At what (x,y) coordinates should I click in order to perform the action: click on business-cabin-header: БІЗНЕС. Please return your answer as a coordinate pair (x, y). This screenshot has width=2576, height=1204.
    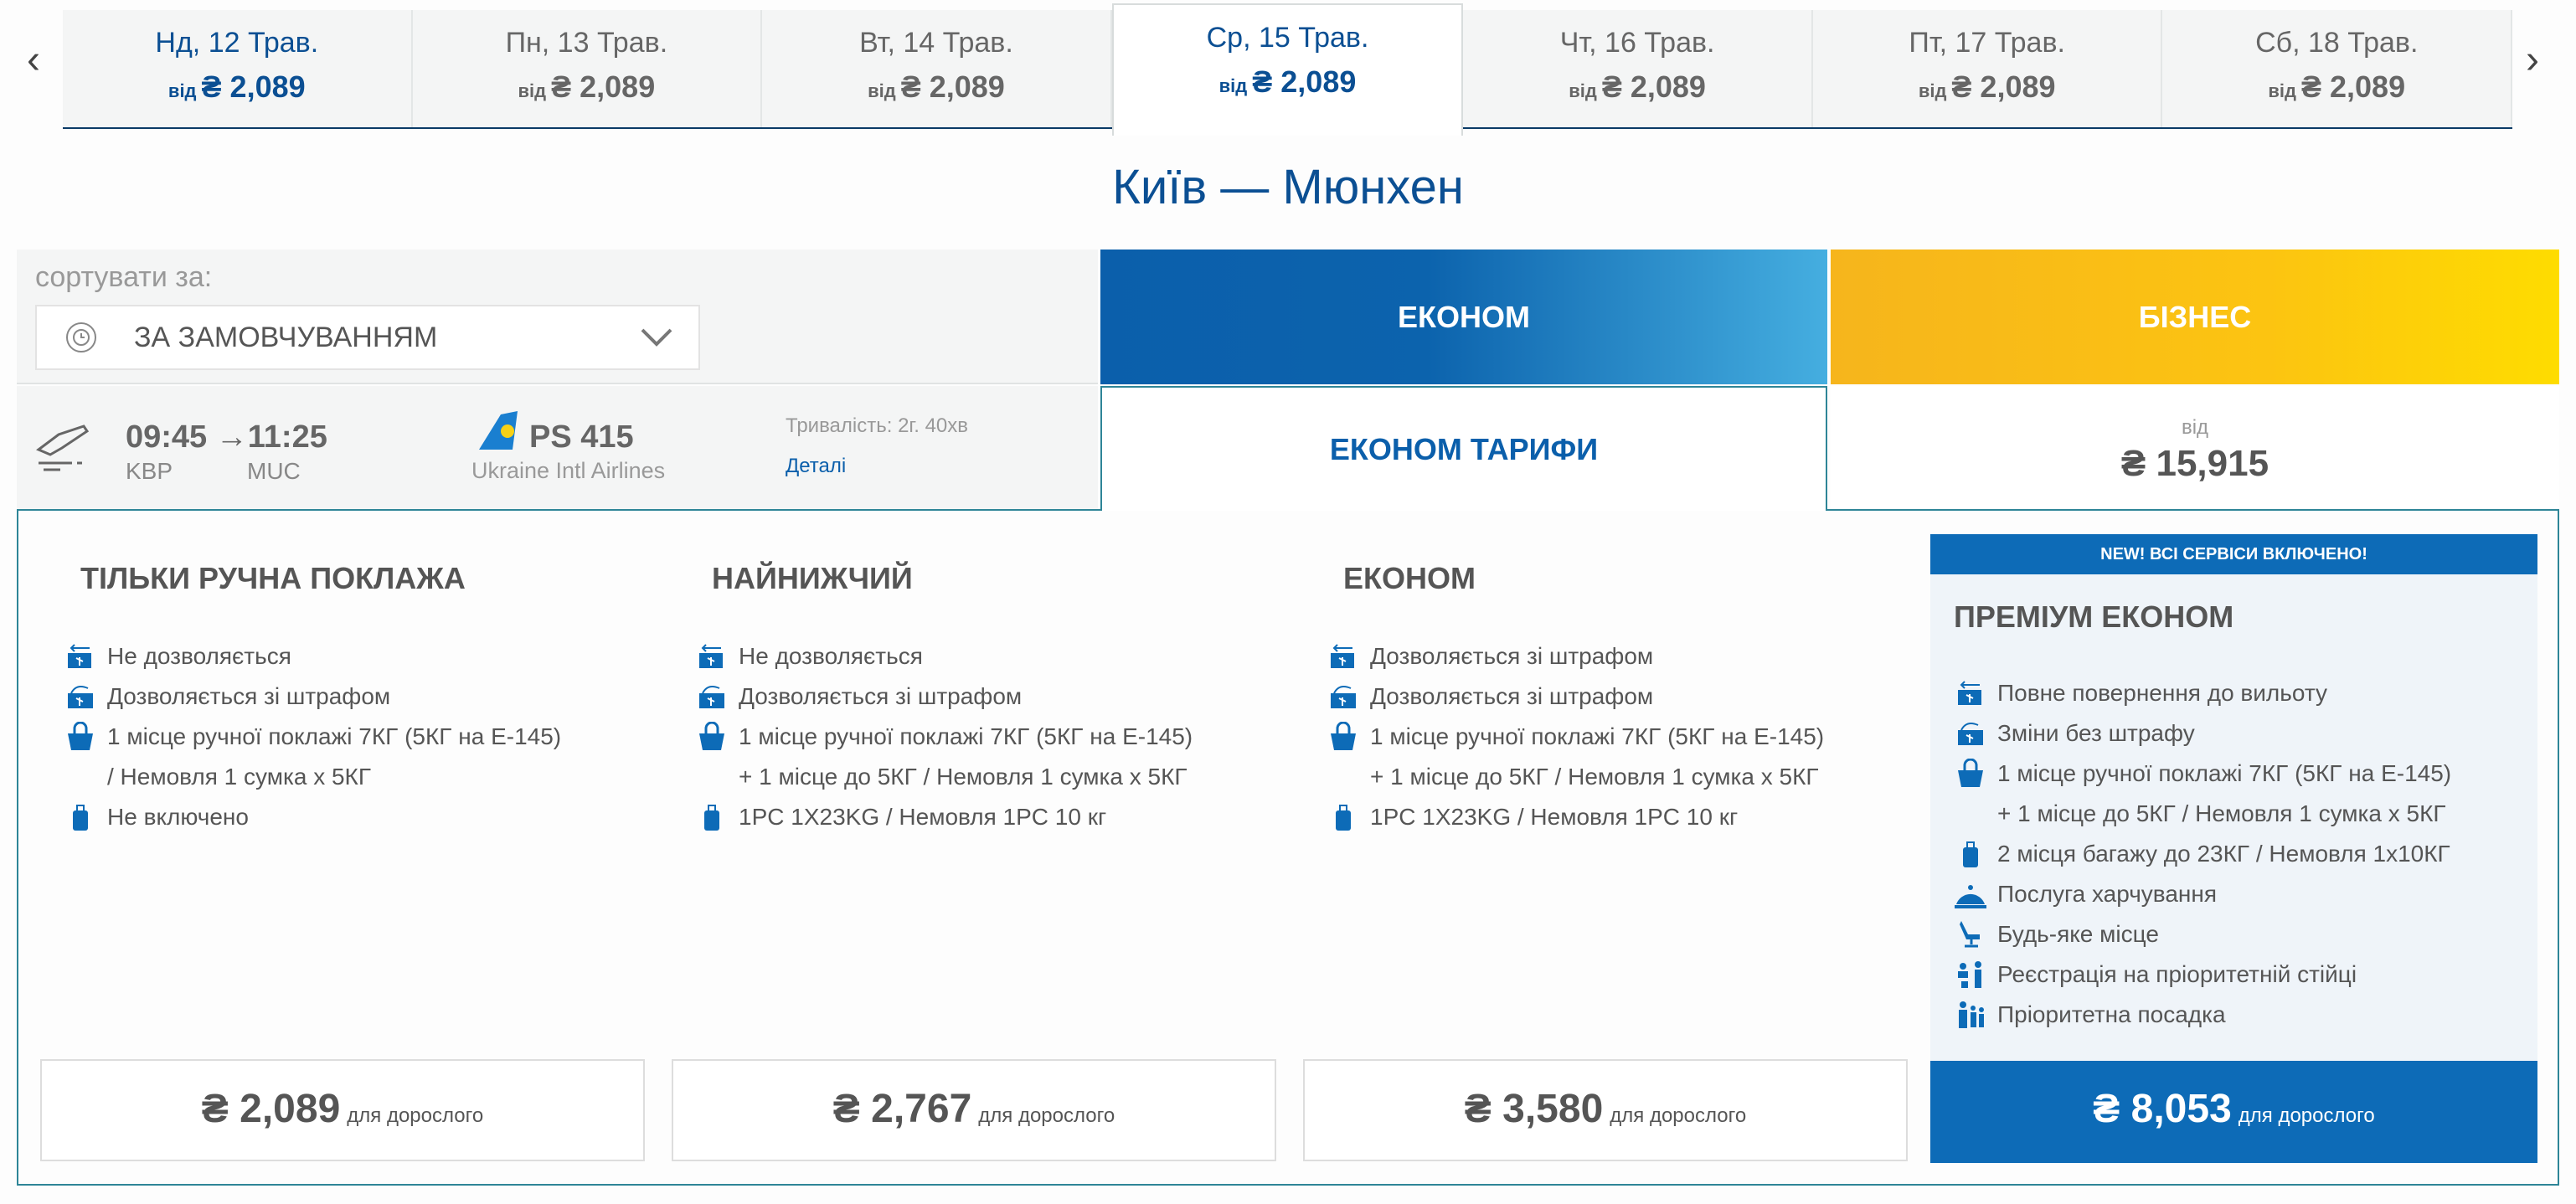
    Looking at the image, I should click on (2195, 317).